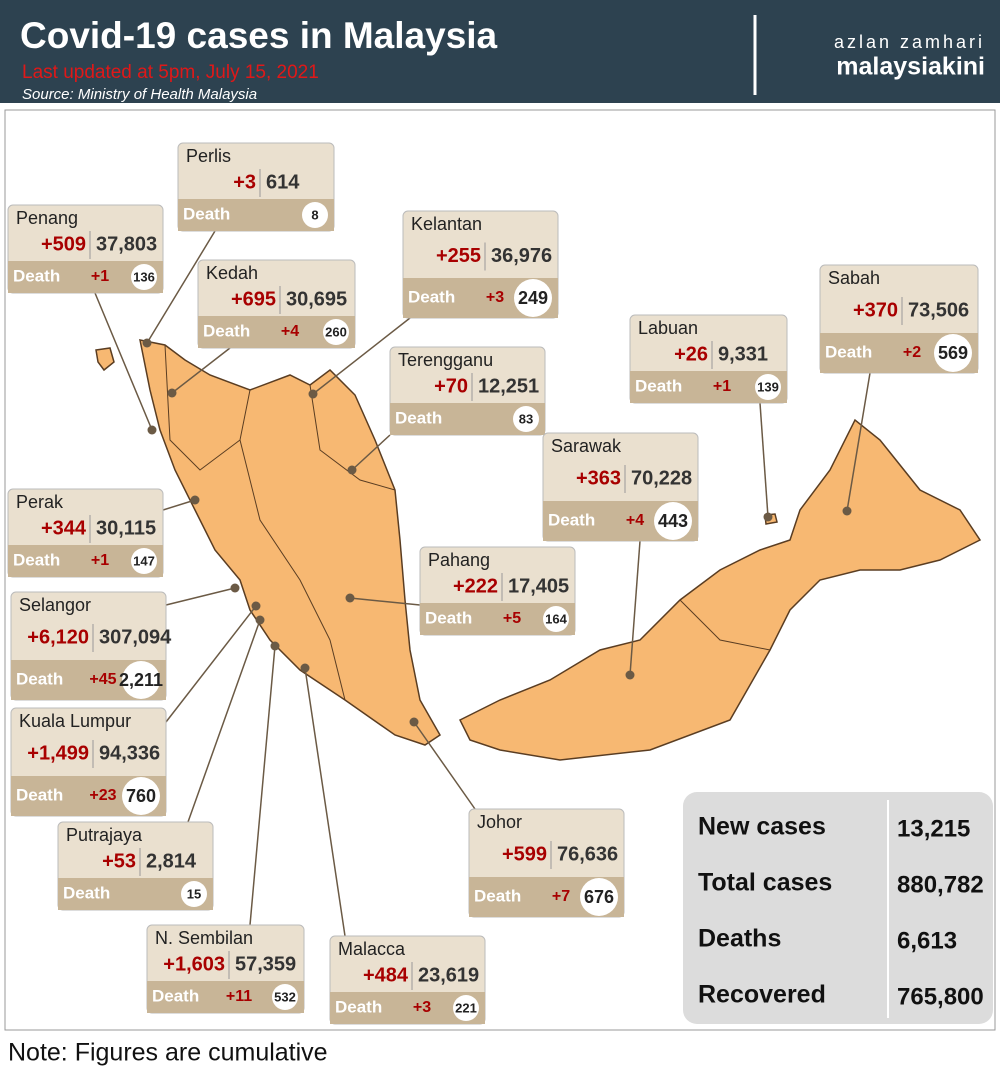 Image resolution: width=1000 pixels, height=1079 pixels. What do you see at coordinates (126, 244) in the screenshot?
I see `total-cases: 37,803` at bounding box center [126, 244].